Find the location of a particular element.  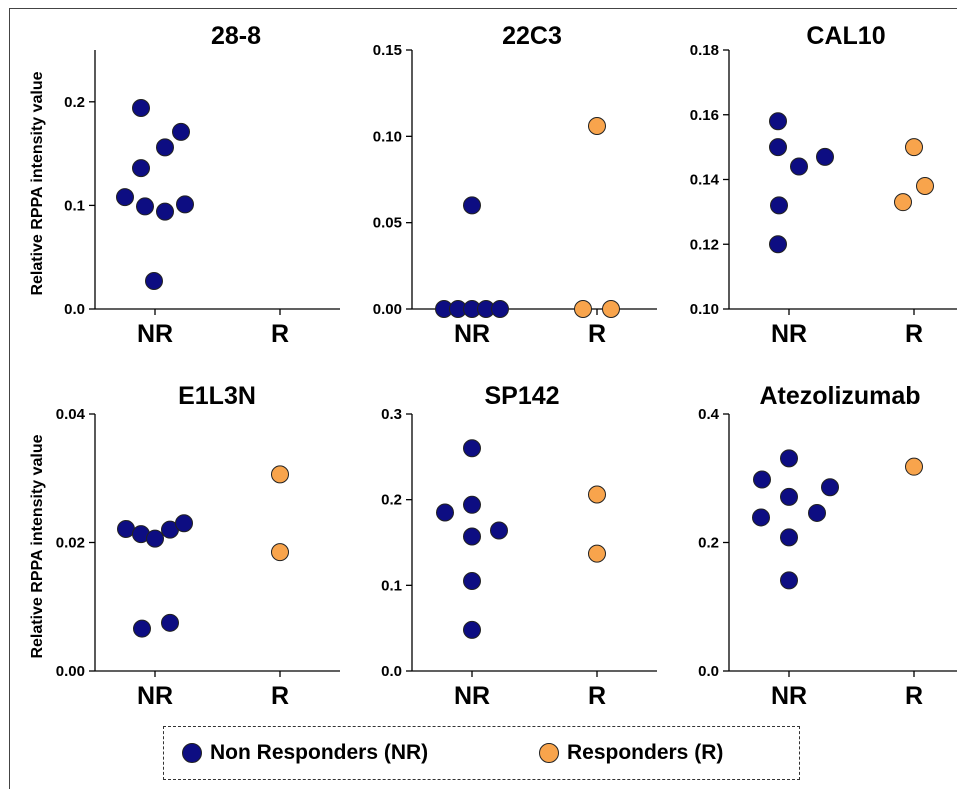

y-tick-label: 0.16 is located at coordinates (704, 115).